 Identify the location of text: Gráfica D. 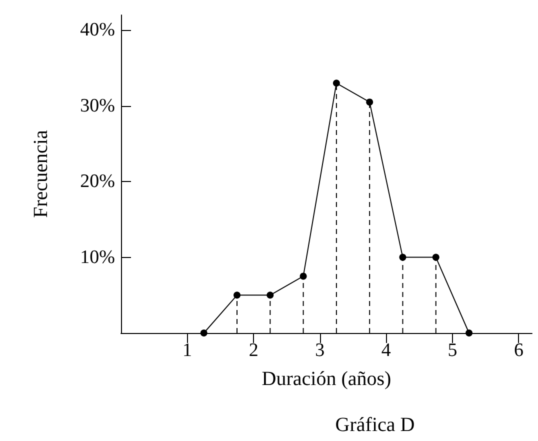
(375, 425).